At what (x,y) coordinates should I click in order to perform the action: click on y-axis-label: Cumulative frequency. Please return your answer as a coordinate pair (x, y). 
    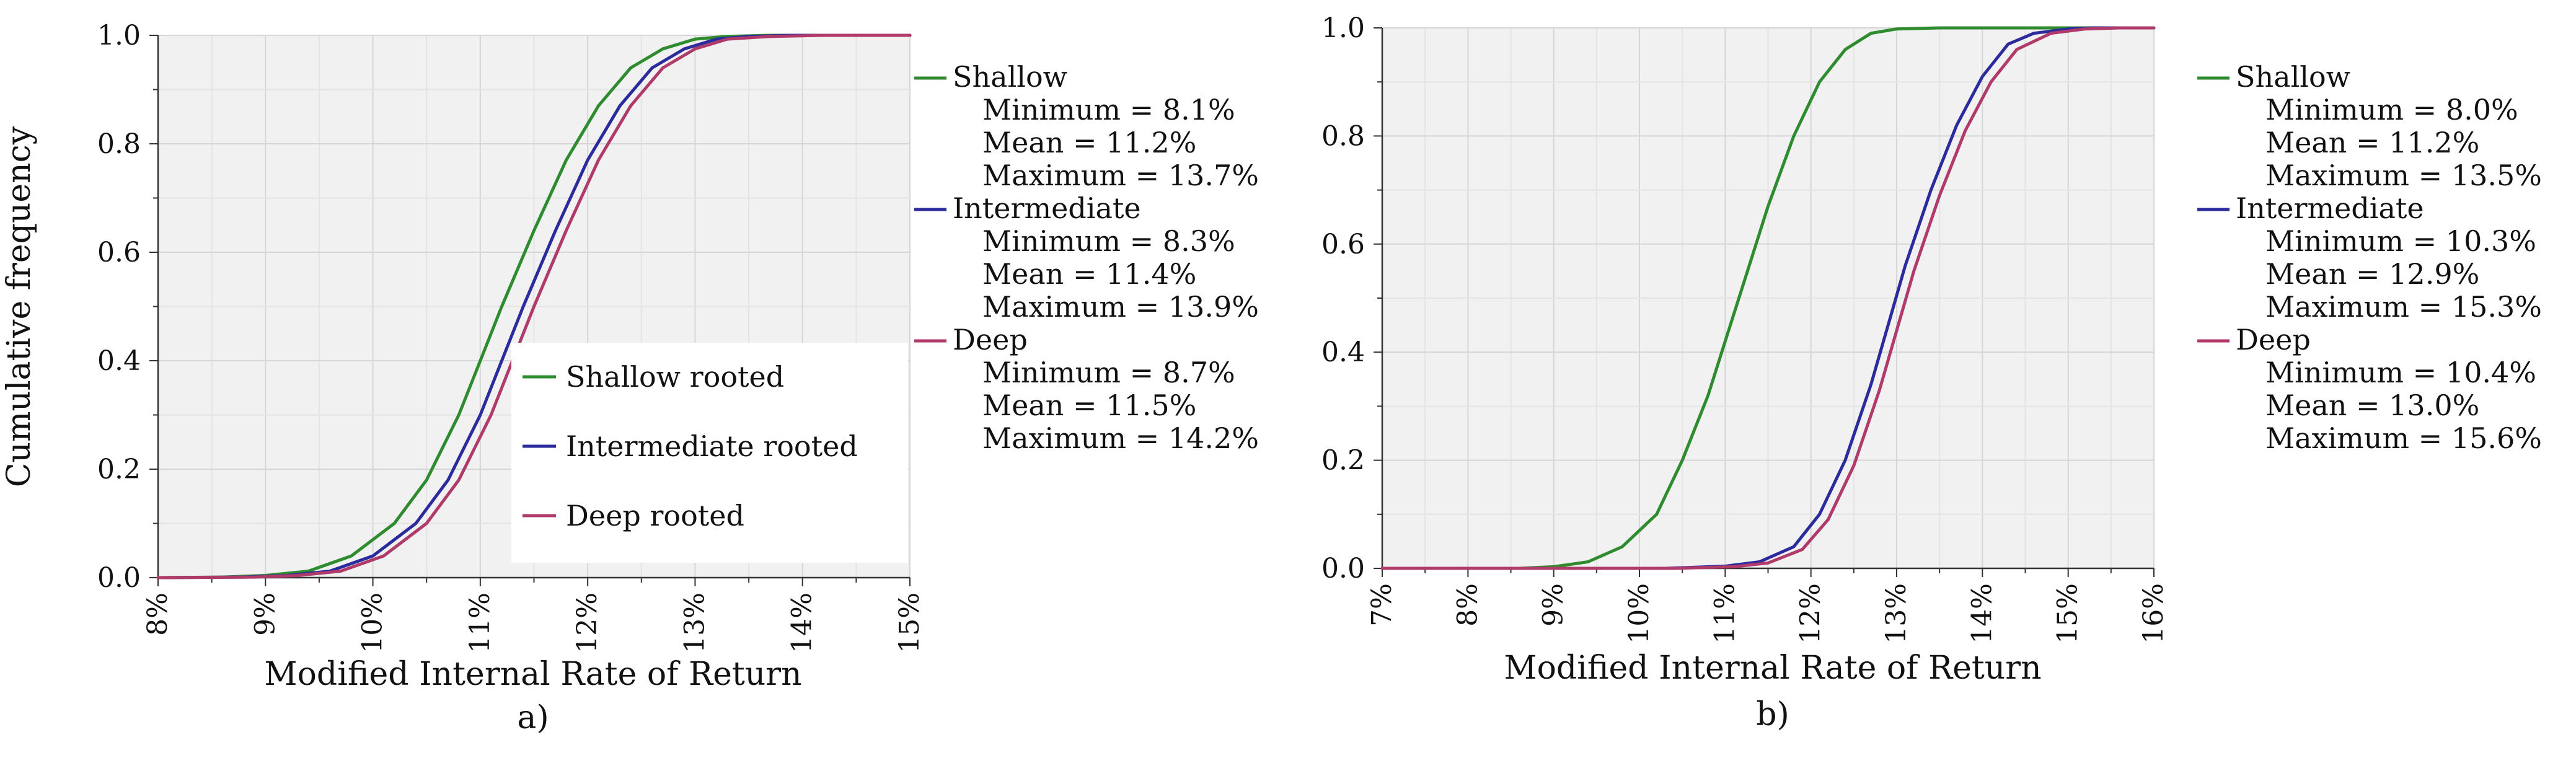
    Looking at the image, I should click on (19, 306).